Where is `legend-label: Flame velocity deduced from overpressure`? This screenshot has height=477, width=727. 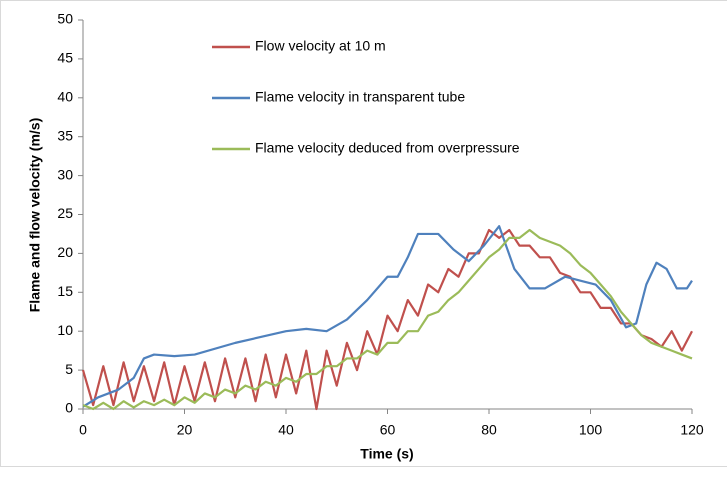
legend-label: Flame velocity deduced from overpressure is located at coordinates (387, 148).